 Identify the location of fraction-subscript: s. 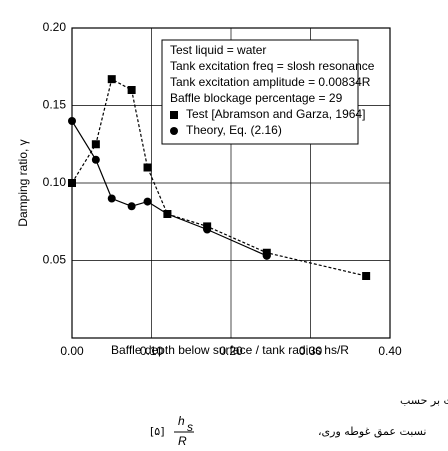
(190, 427).